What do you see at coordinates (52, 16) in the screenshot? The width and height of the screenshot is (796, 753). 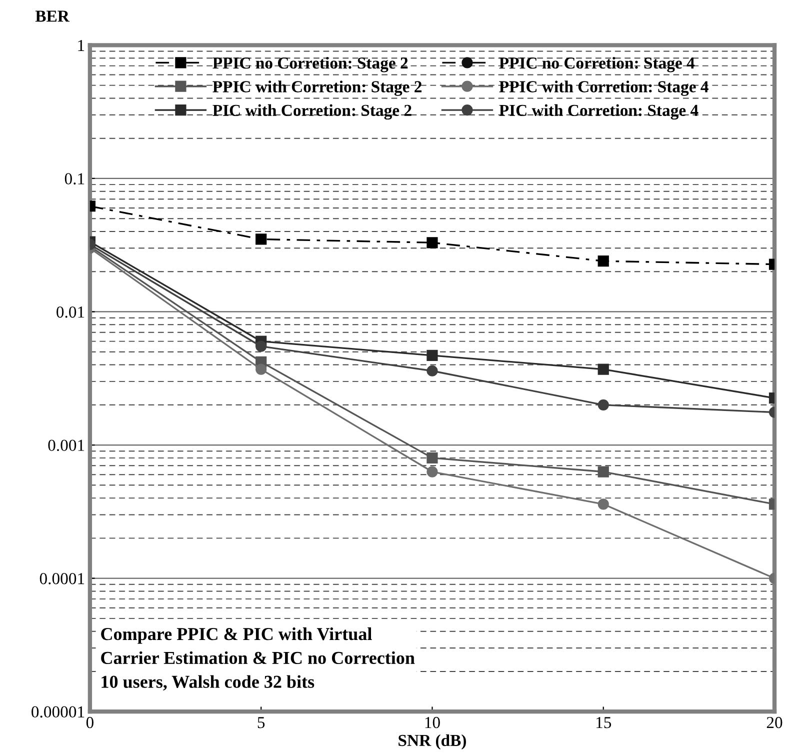 I see `y-axis-title: BER` at bounding box center [52, 16].